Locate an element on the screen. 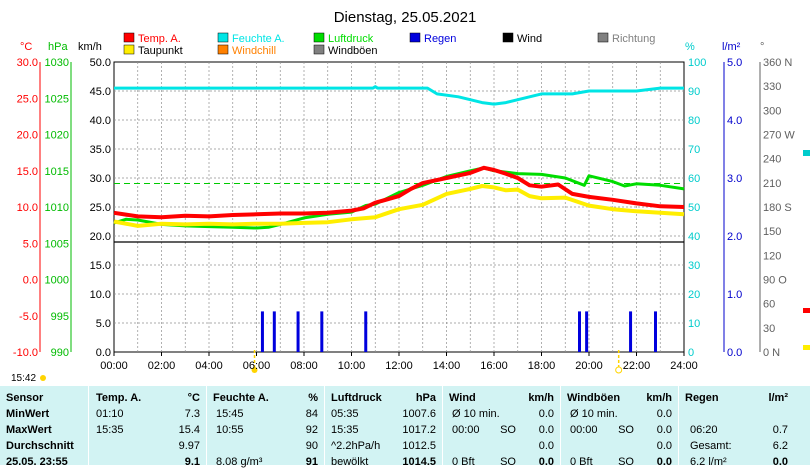 This screenshot has height=469, width=810. x-tick-label: 12:00 is located at coordinates (399, 366).